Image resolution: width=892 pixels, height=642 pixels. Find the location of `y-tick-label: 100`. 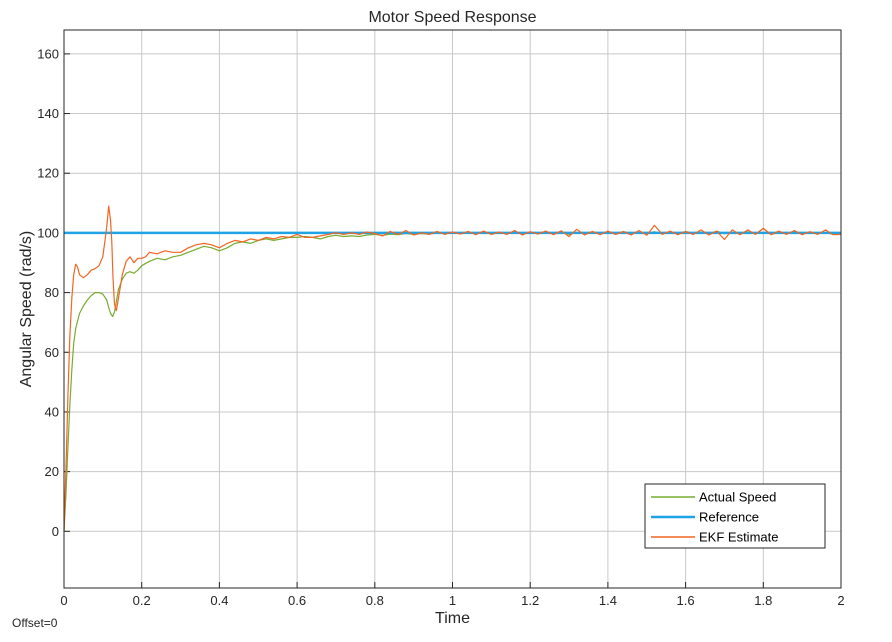

y-tick-label: 100 is located at coordinates (48, 232).